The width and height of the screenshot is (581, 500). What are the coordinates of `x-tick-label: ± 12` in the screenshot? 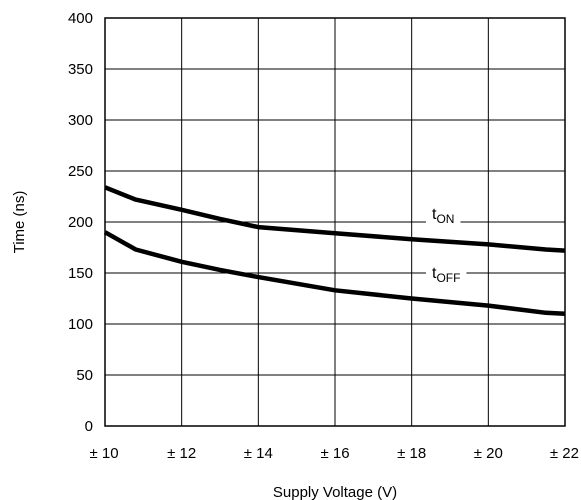 It's located at (181, 453).